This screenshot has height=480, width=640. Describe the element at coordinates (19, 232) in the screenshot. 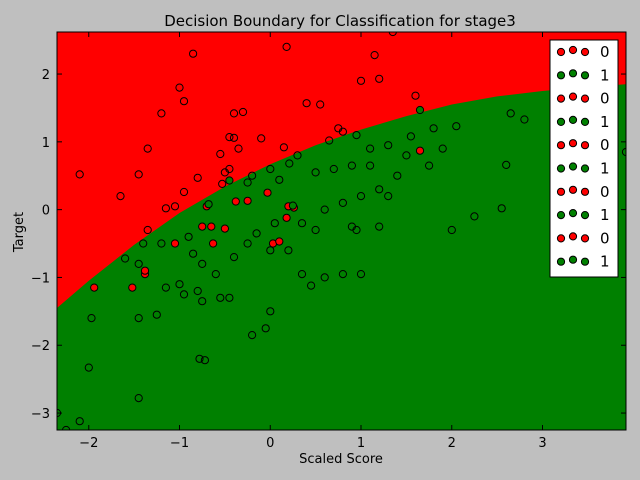

I see `y-axis-label: Target` at that location.